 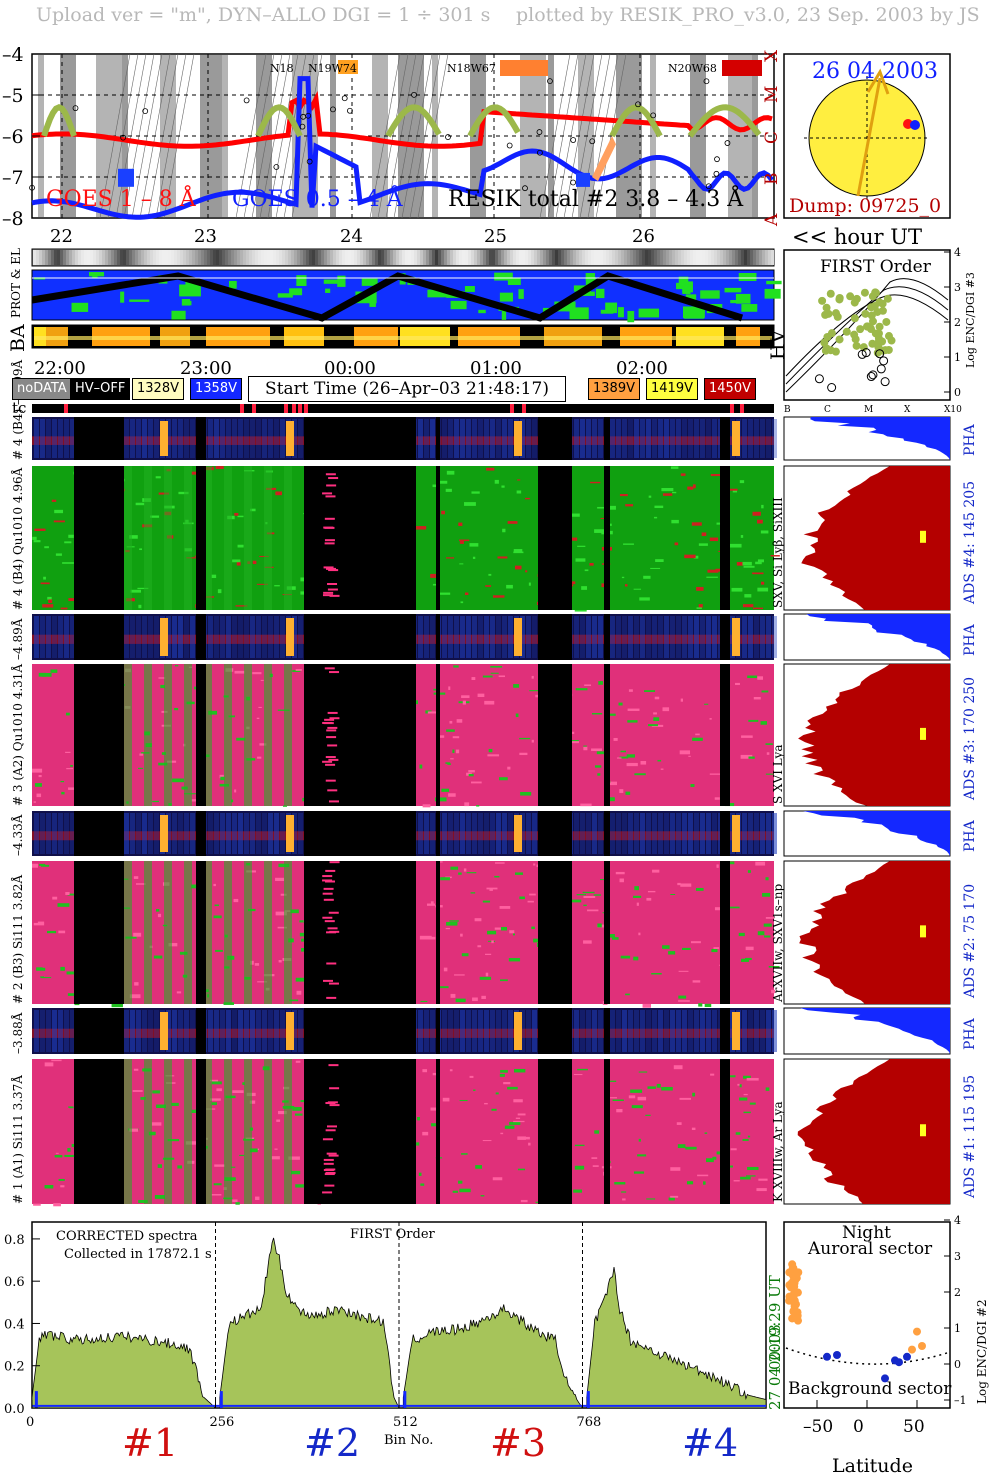 I want to click on latitude-points, so click(x=855, y=1321).